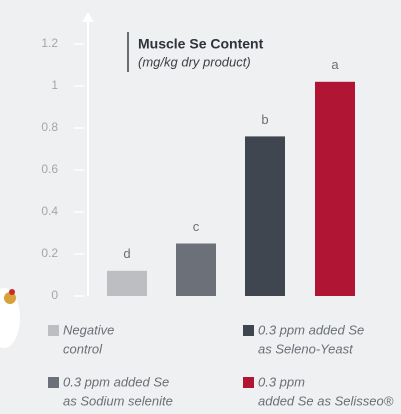  I want to click on legend-label: as Seleno-Yeast, so click(306, 348).